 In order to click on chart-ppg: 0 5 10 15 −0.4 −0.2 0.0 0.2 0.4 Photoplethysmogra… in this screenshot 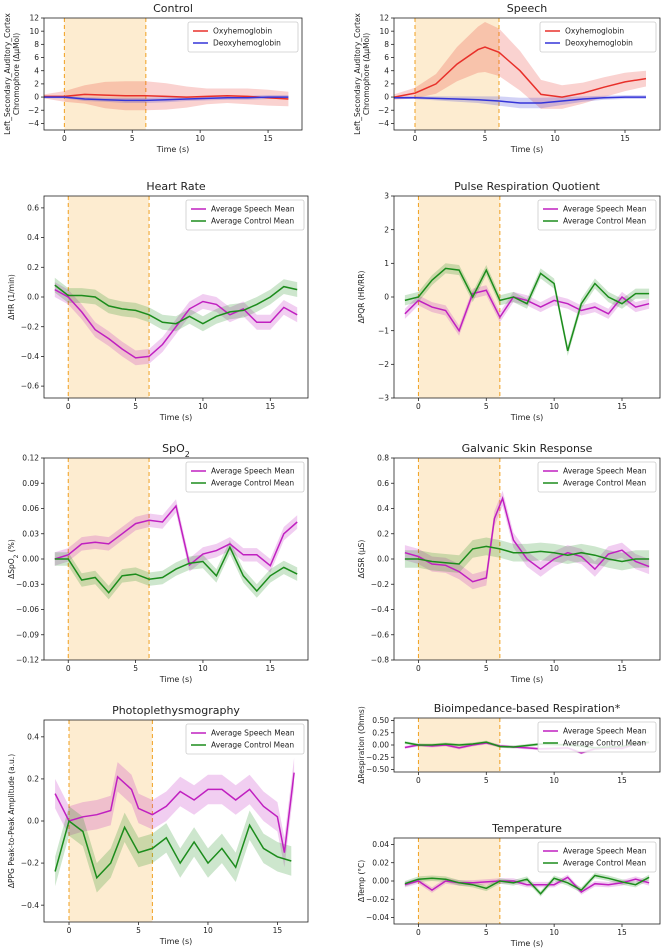, I will do `click(158, 825)`.